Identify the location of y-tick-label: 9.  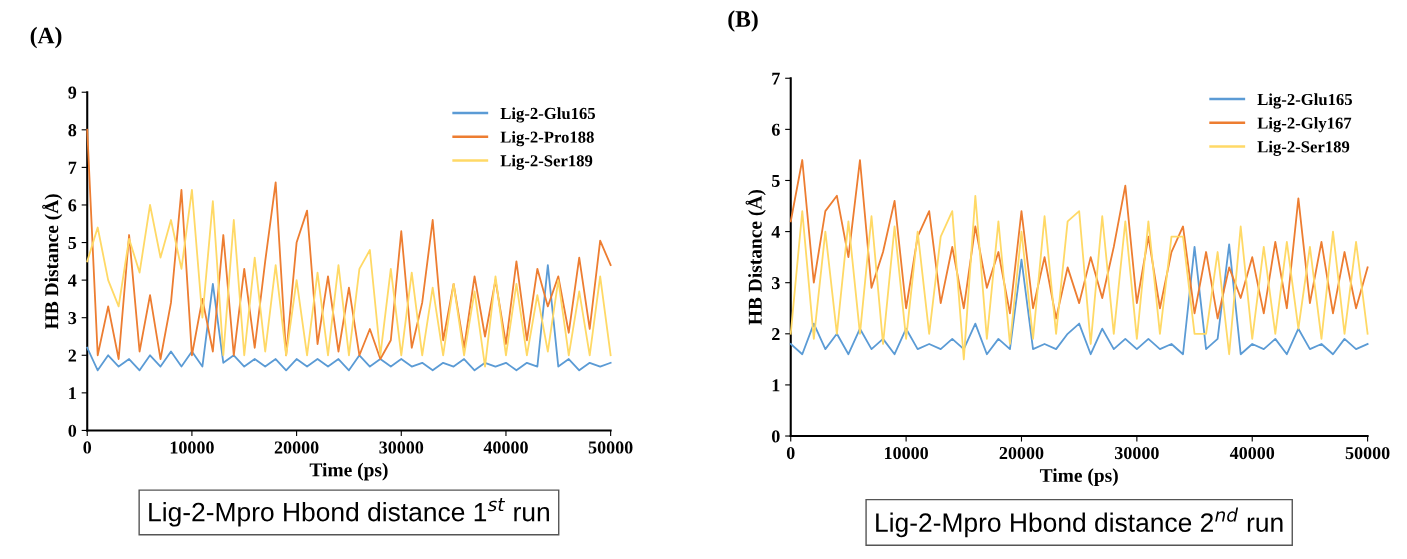
(72, 92).